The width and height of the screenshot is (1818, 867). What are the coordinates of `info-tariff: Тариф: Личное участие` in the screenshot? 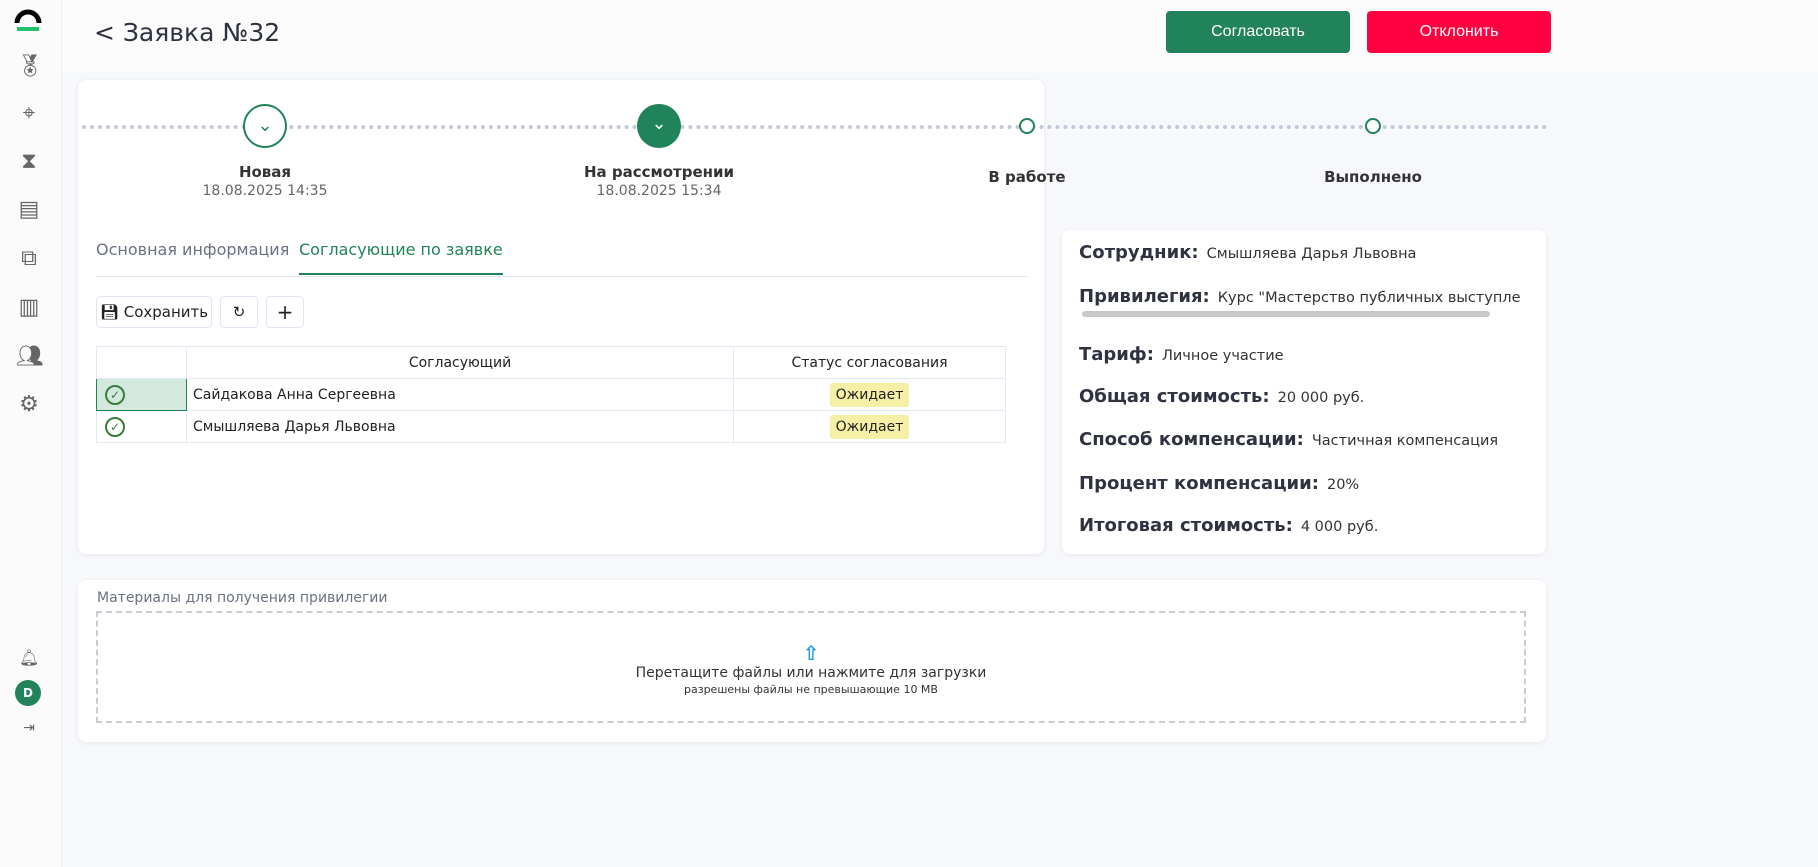 It's located at (1181, 354).